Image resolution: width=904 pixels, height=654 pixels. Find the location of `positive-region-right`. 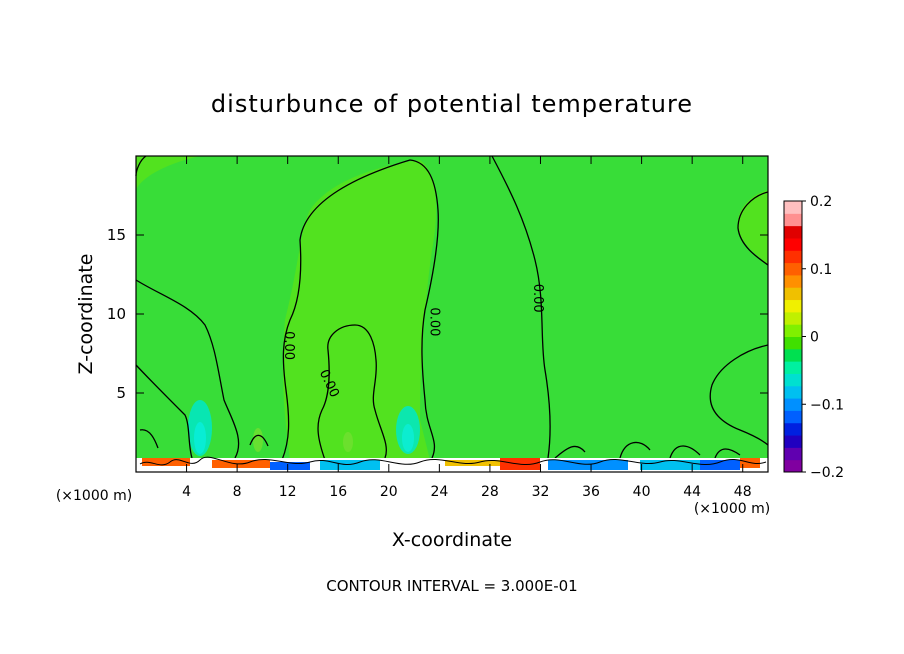

positive-region-right is located at coordinates (752, 227).